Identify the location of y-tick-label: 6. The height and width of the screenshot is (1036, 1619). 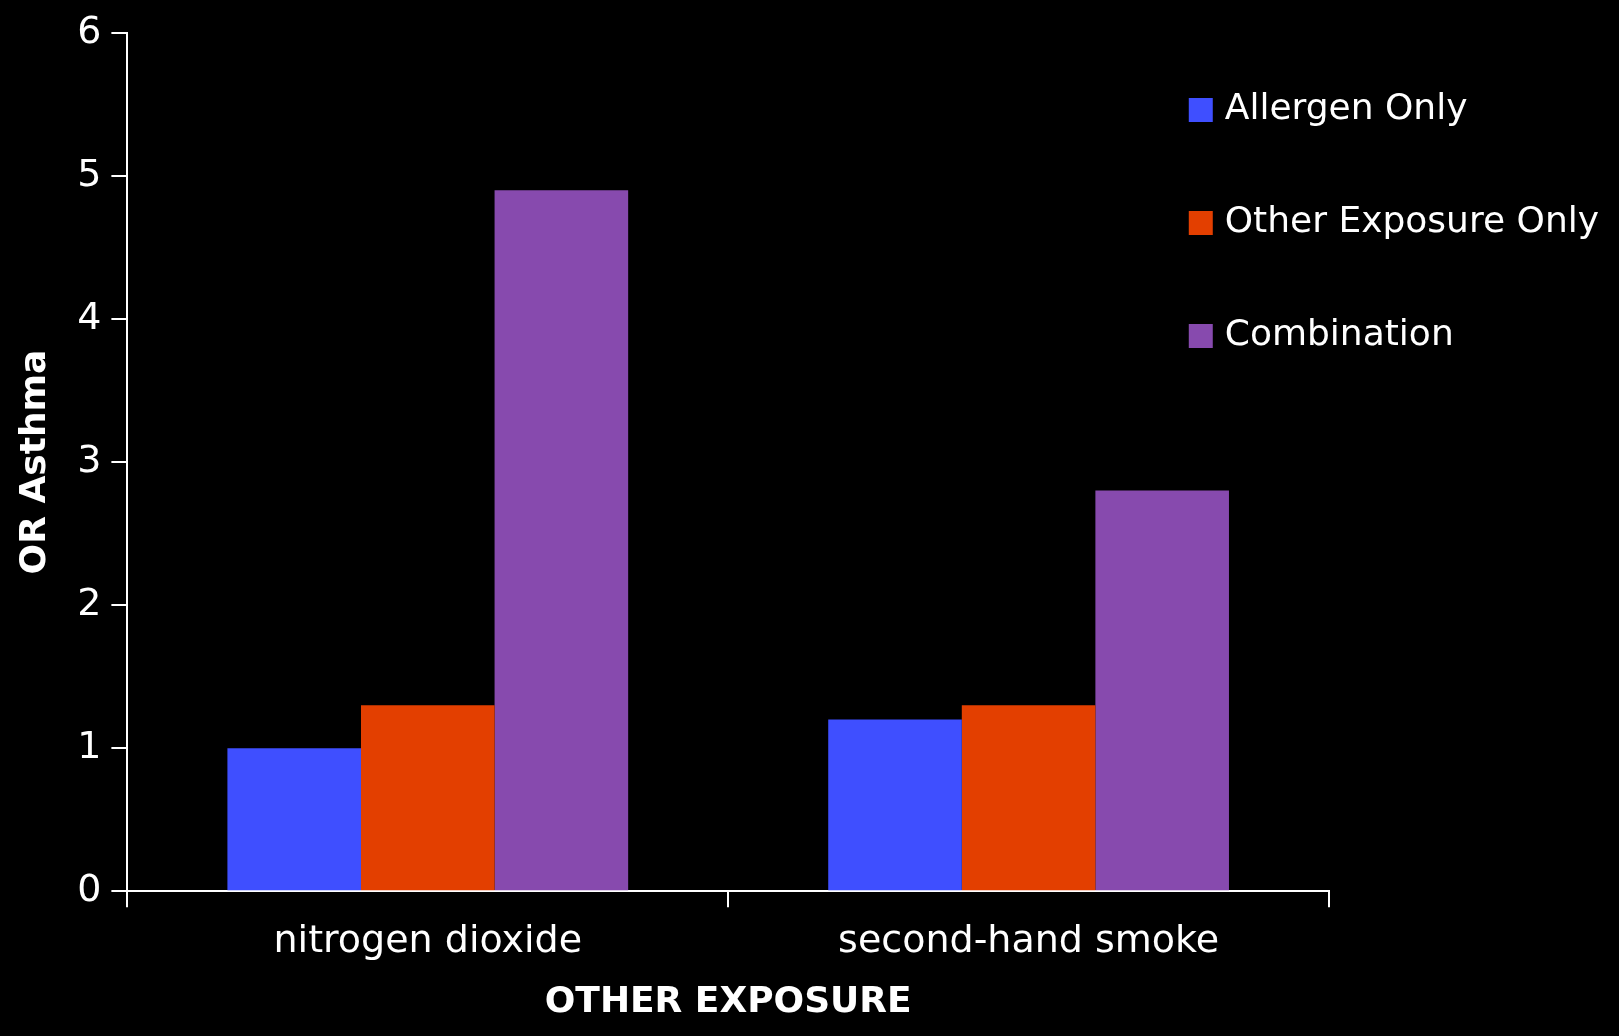
(89, 29).